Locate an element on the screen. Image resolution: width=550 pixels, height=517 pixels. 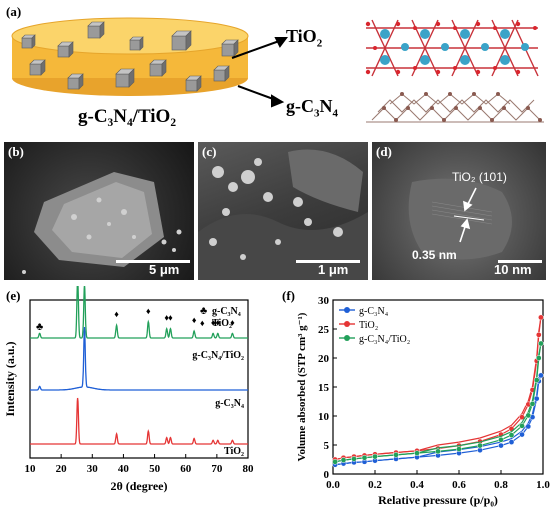
x-tick-label-f: 0.2 is located at coordinates (375, 485).